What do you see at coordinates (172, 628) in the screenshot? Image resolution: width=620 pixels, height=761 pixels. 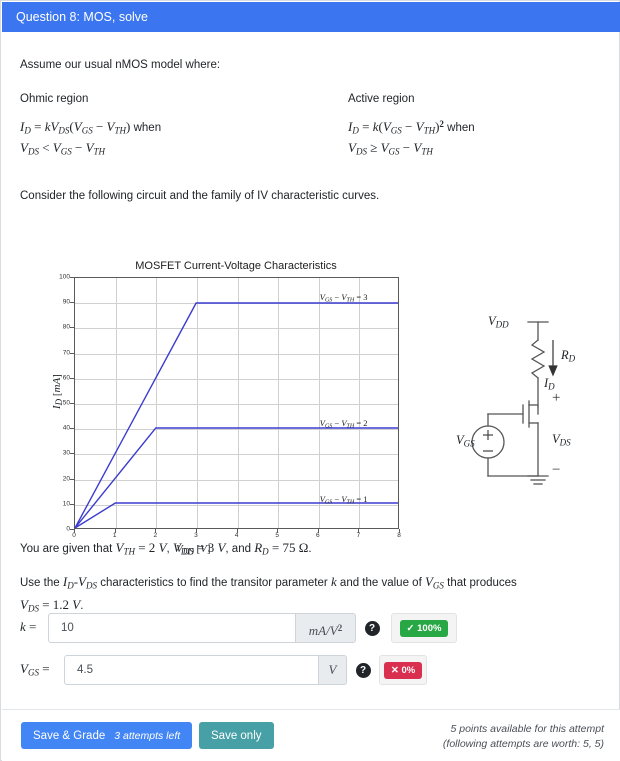 I see `k-input: 10` at bounding box center [172, 628].